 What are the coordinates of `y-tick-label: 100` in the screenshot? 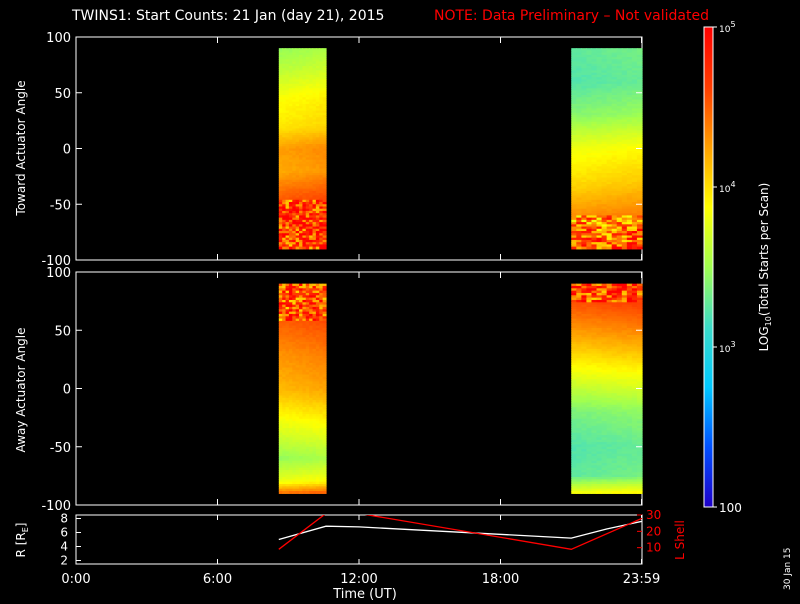 It's located at (58, 38).